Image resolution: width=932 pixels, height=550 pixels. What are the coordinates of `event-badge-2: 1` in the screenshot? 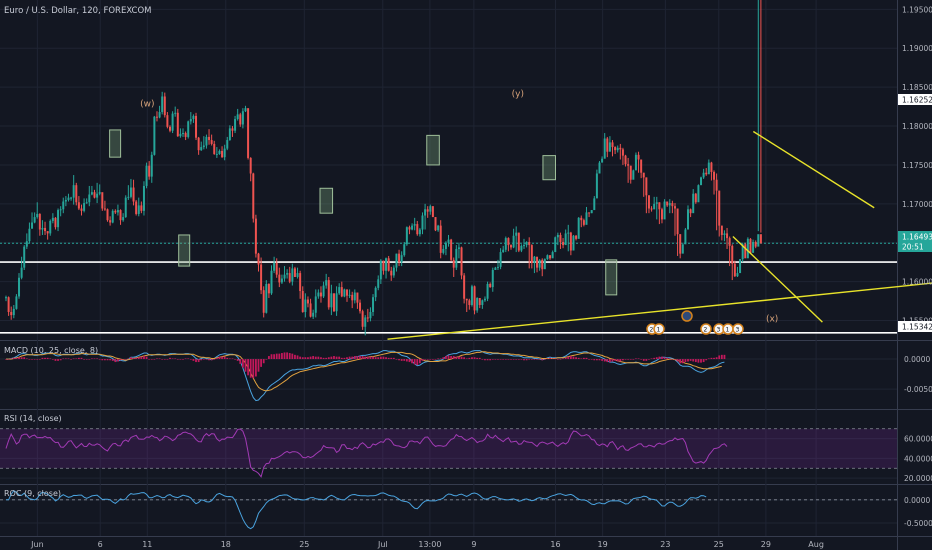 It's located at (659, 329).